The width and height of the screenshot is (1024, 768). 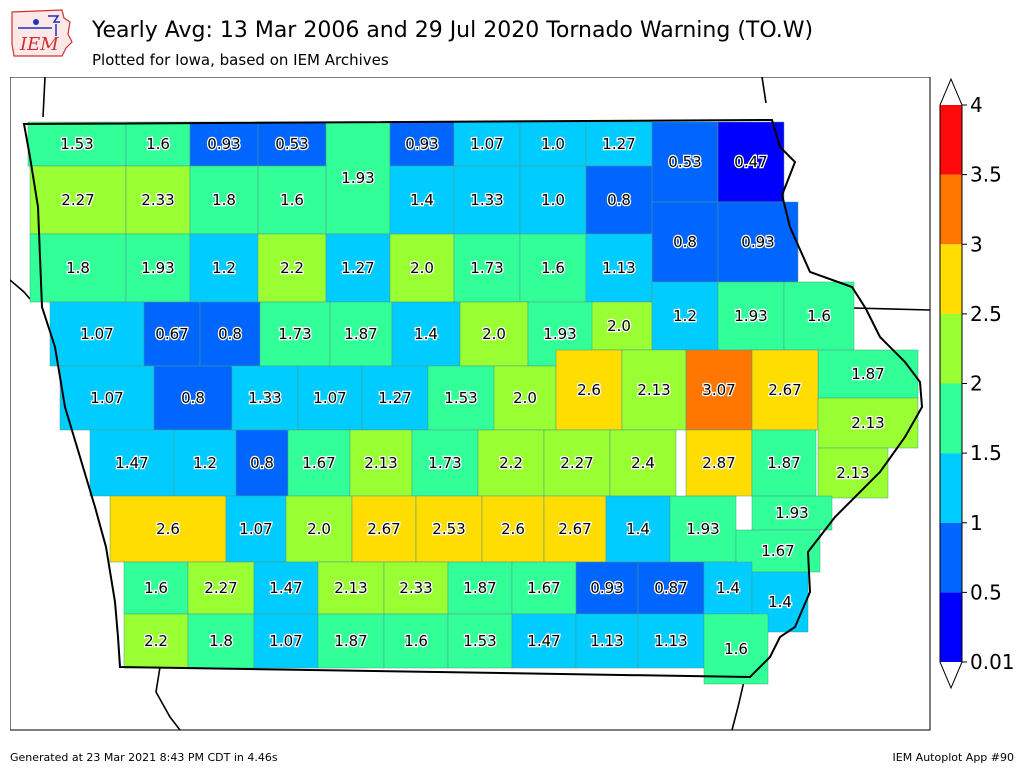 I want to click on county-value-label: 1.33, so click(x=264, y=398).